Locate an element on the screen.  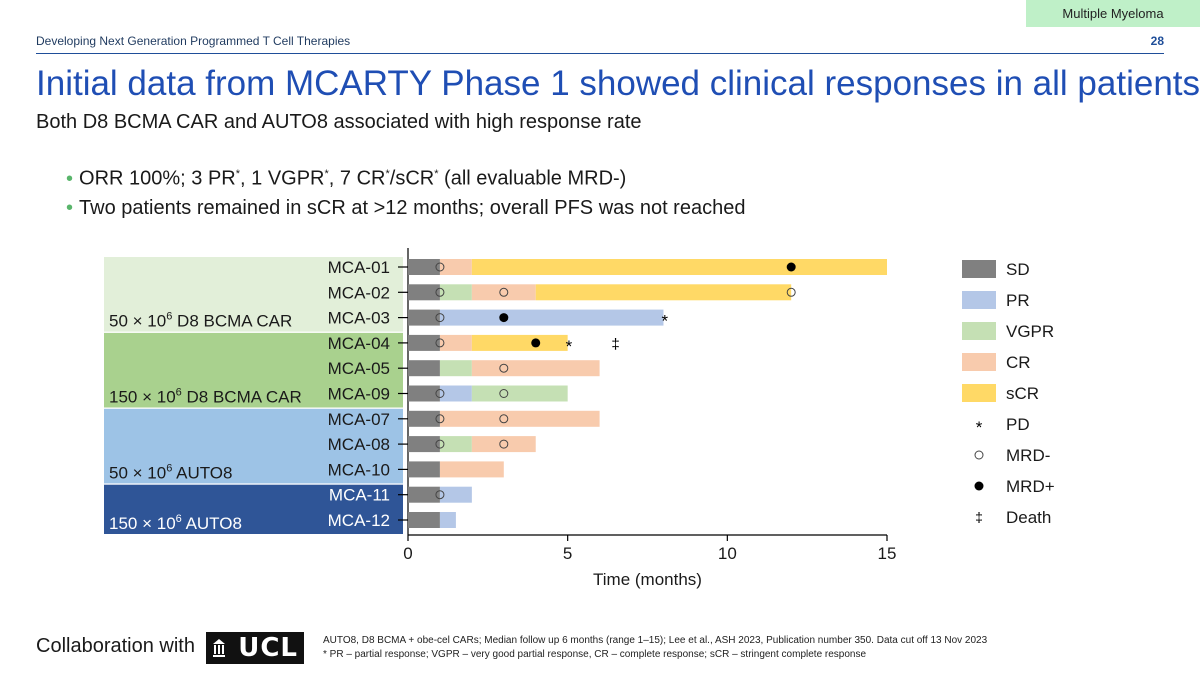
page-number: 28 is located at coordinates (1157, 41).